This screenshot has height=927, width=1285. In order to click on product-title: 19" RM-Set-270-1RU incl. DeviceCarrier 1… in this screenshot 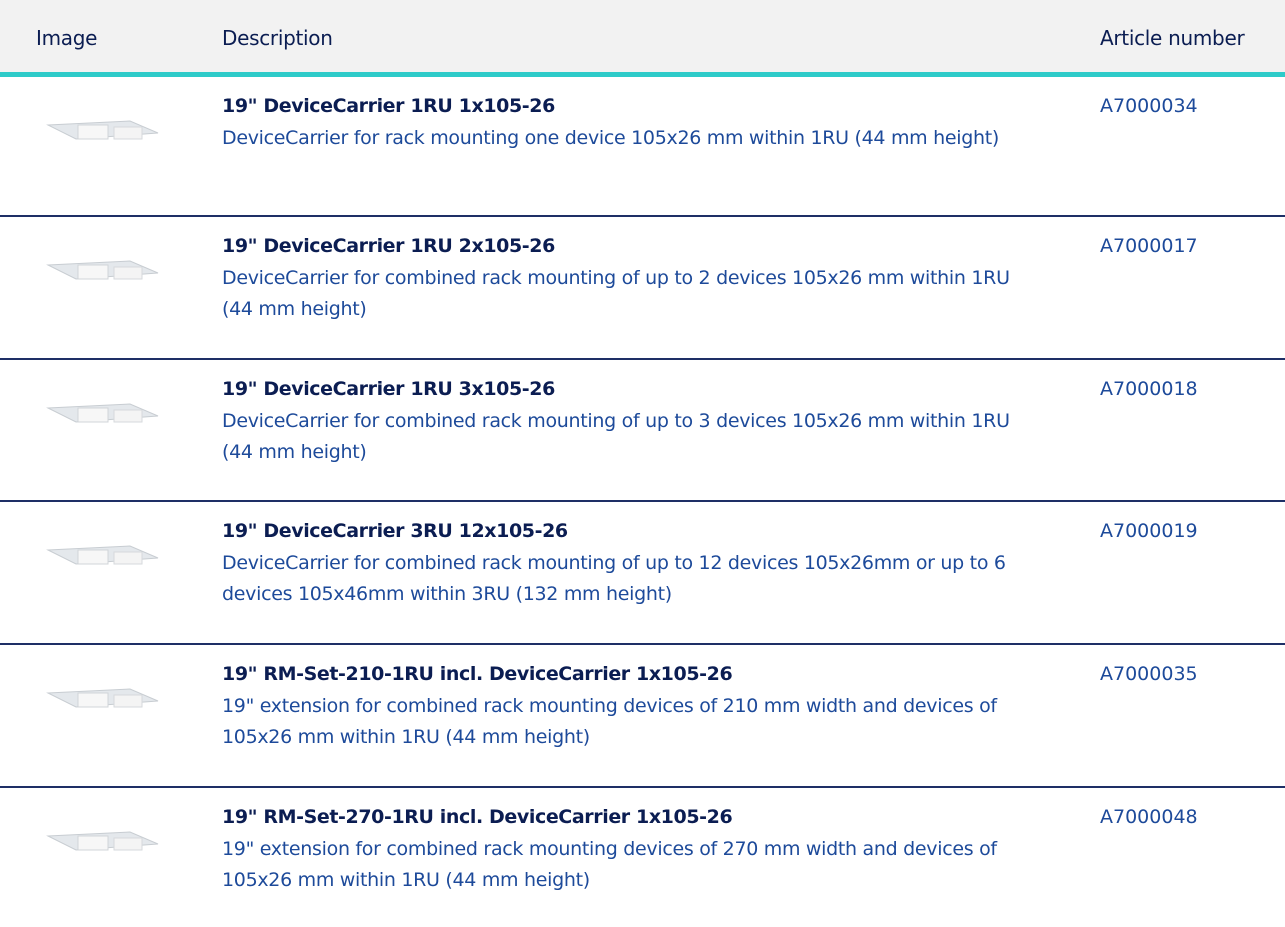, I will do `click(477, 817)`.